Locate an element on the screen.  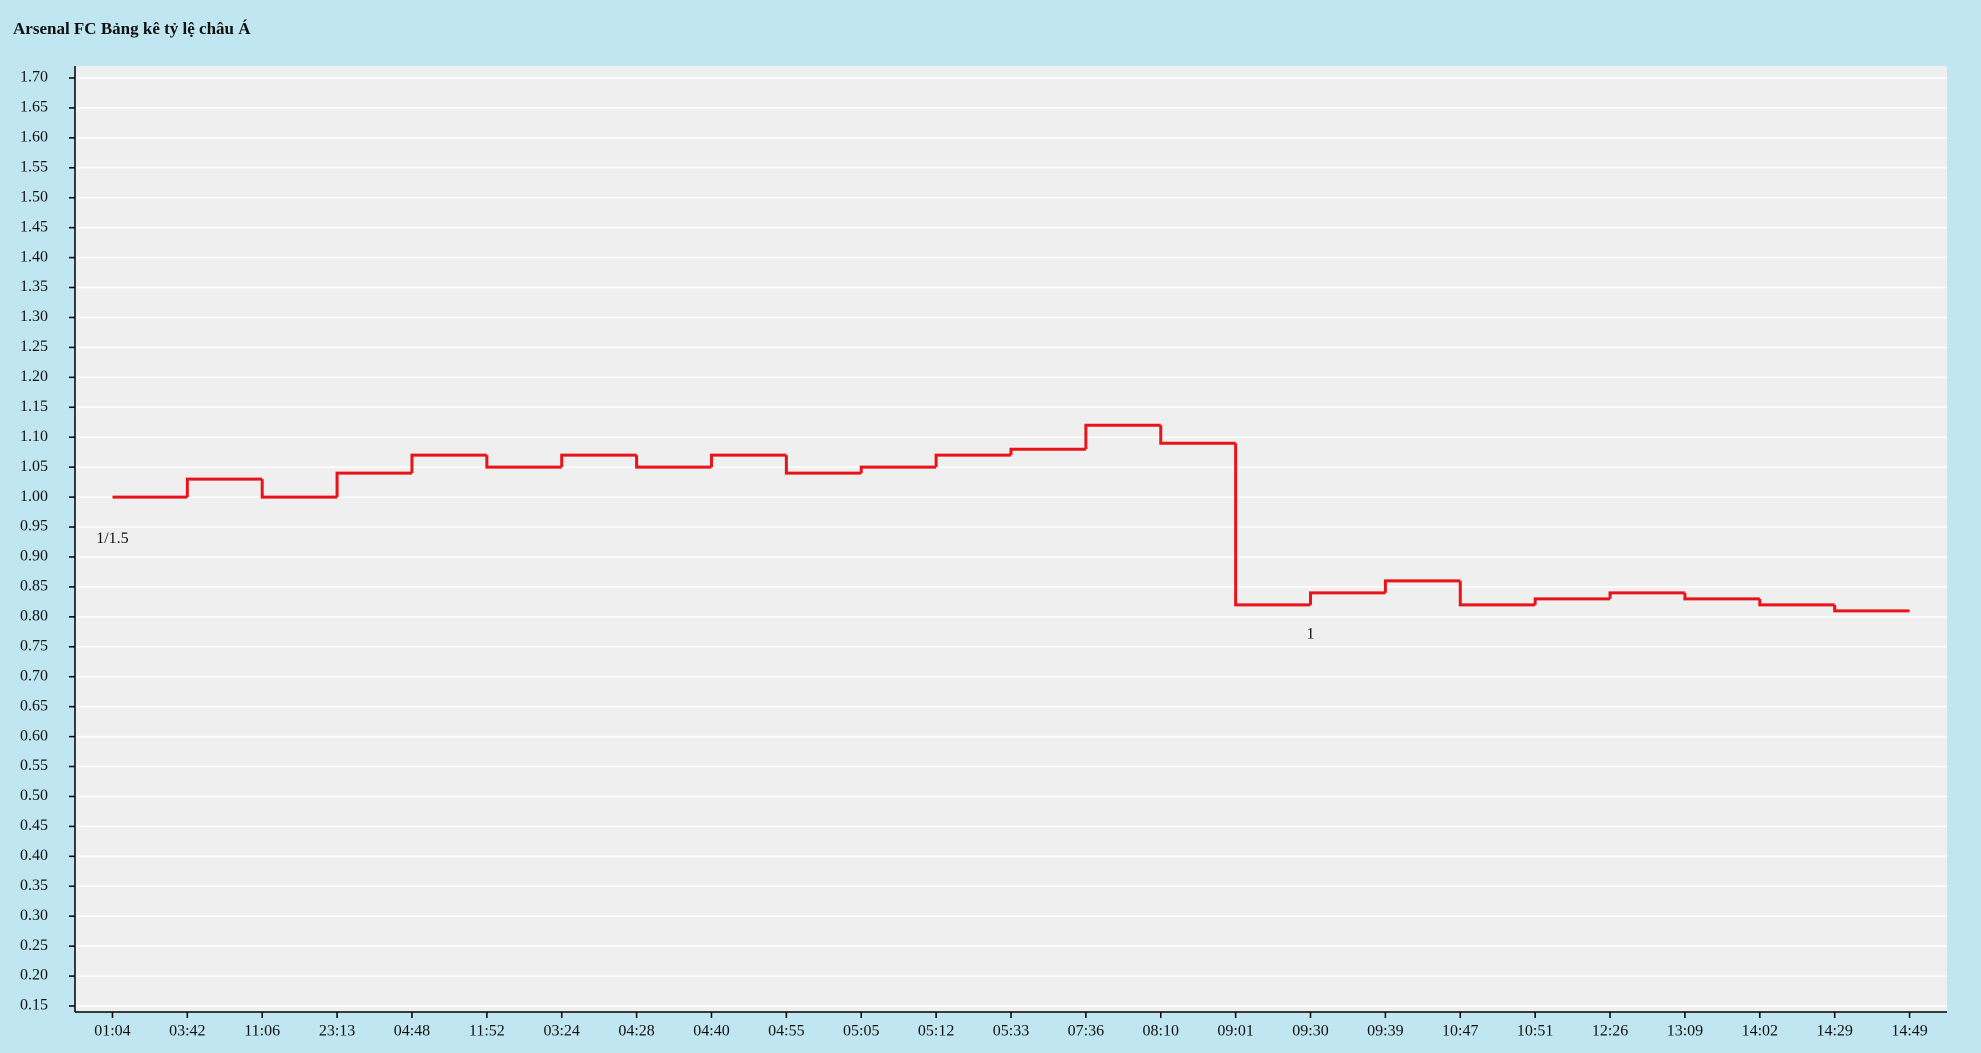
y-tick-label: 1.55 is located at coordinates (34, 166).